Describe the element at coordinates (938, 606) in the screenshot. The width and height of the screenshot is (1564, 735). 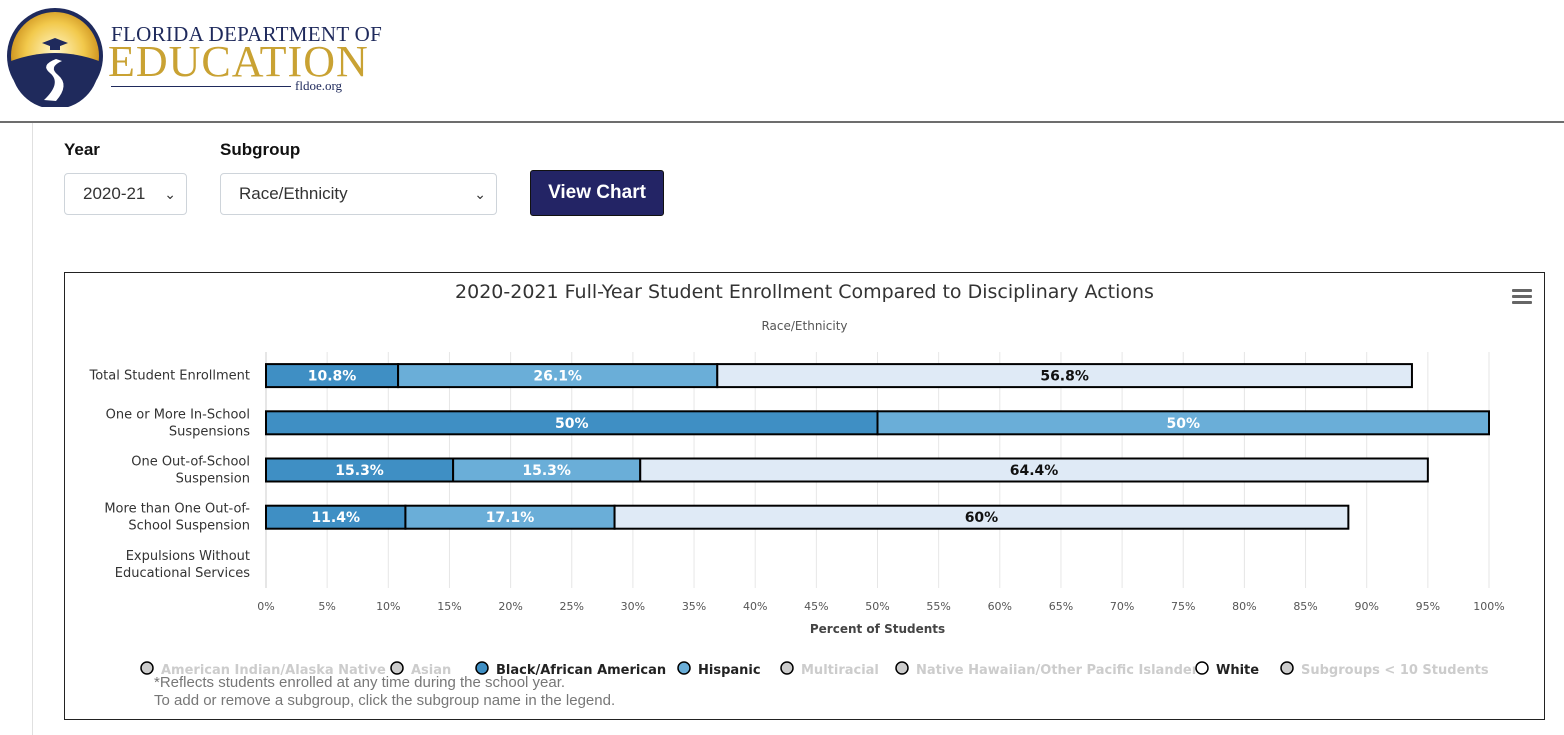
I see `x-tick-label: 55%` at that location.